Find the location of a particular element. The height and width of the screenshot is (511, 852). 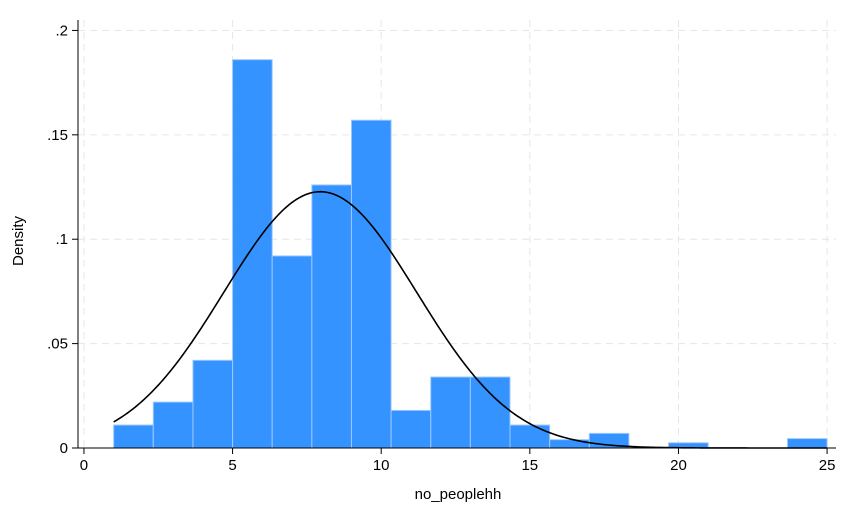

x-tick-label-15: 15 is located at coordinates (529, 465).